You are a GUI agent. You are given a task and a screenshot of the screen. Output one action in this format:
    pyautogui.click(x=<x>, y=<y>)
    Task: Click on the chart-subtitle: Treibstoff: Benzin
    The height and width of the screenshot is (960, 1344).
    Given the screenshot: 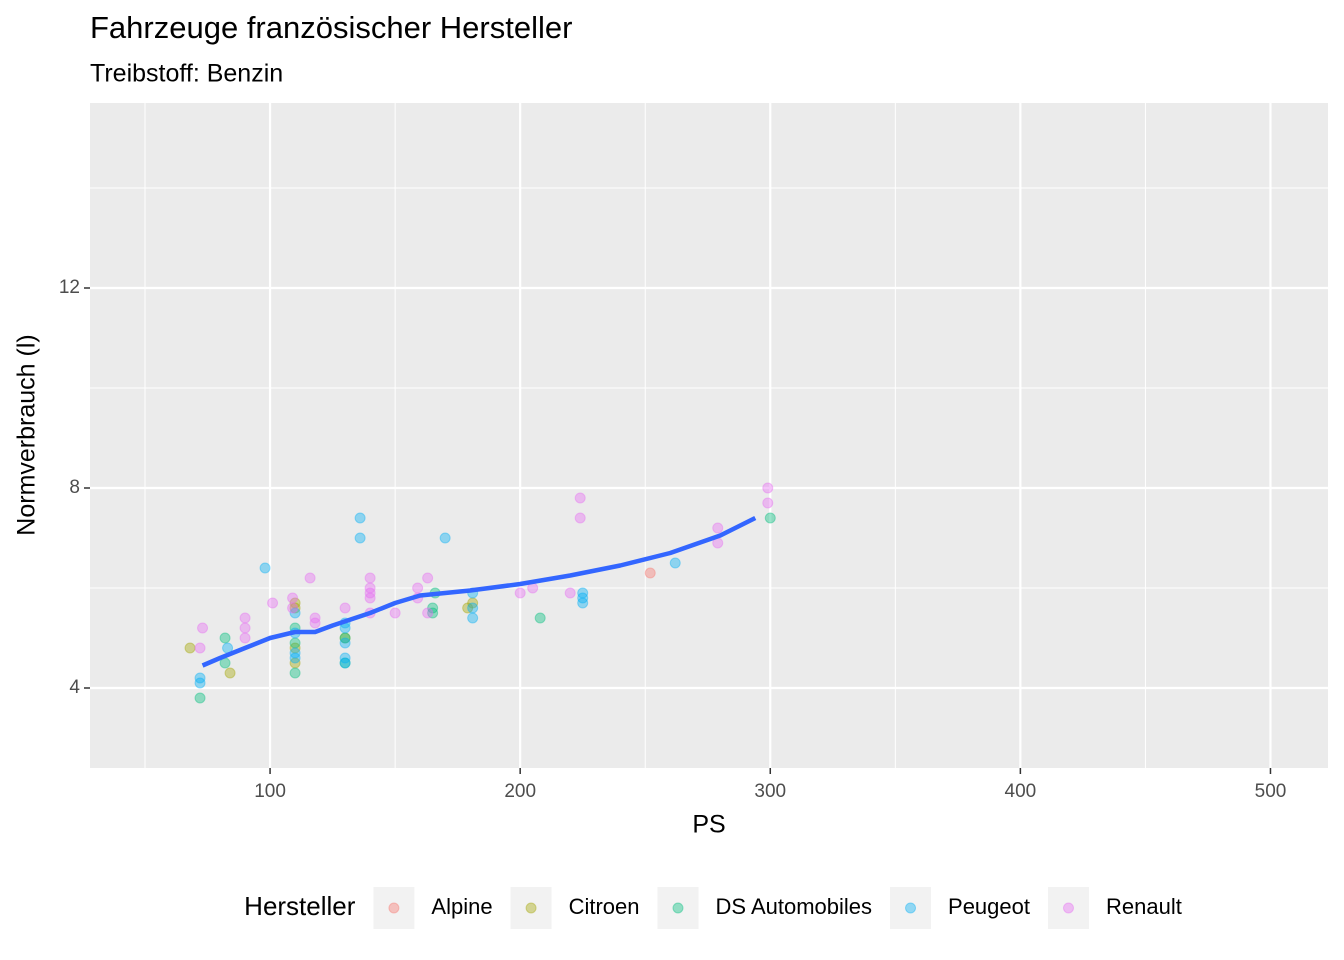 What is the action you would take?
    pyautogui.click(x=186, y=74)
    